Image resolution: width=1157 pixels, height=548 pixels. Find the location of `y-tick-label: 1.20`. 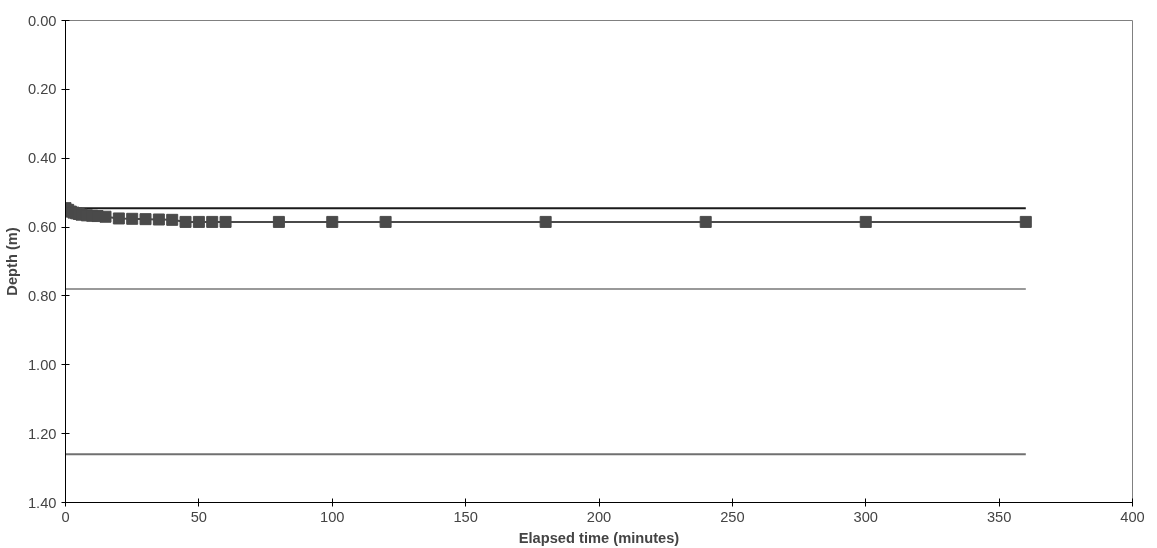

y-tick-label: 1.20 is located at coordinates (42, 433).